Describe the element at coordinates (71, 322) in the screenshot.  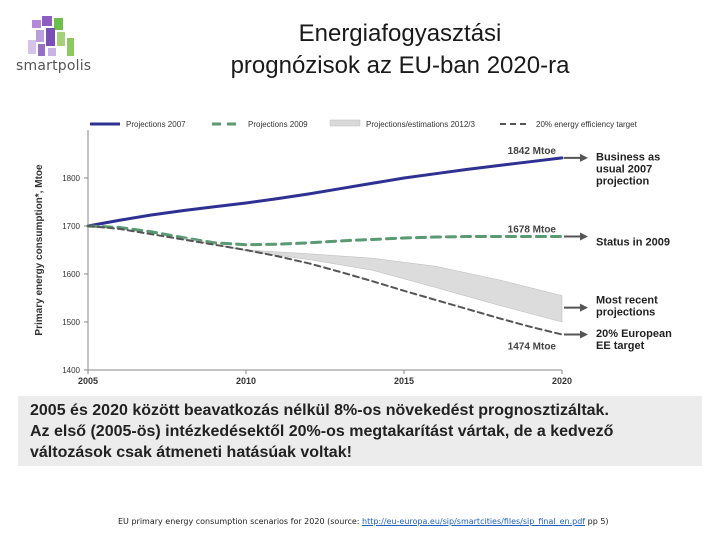
I see `y-tick-label: 1500` at that location.